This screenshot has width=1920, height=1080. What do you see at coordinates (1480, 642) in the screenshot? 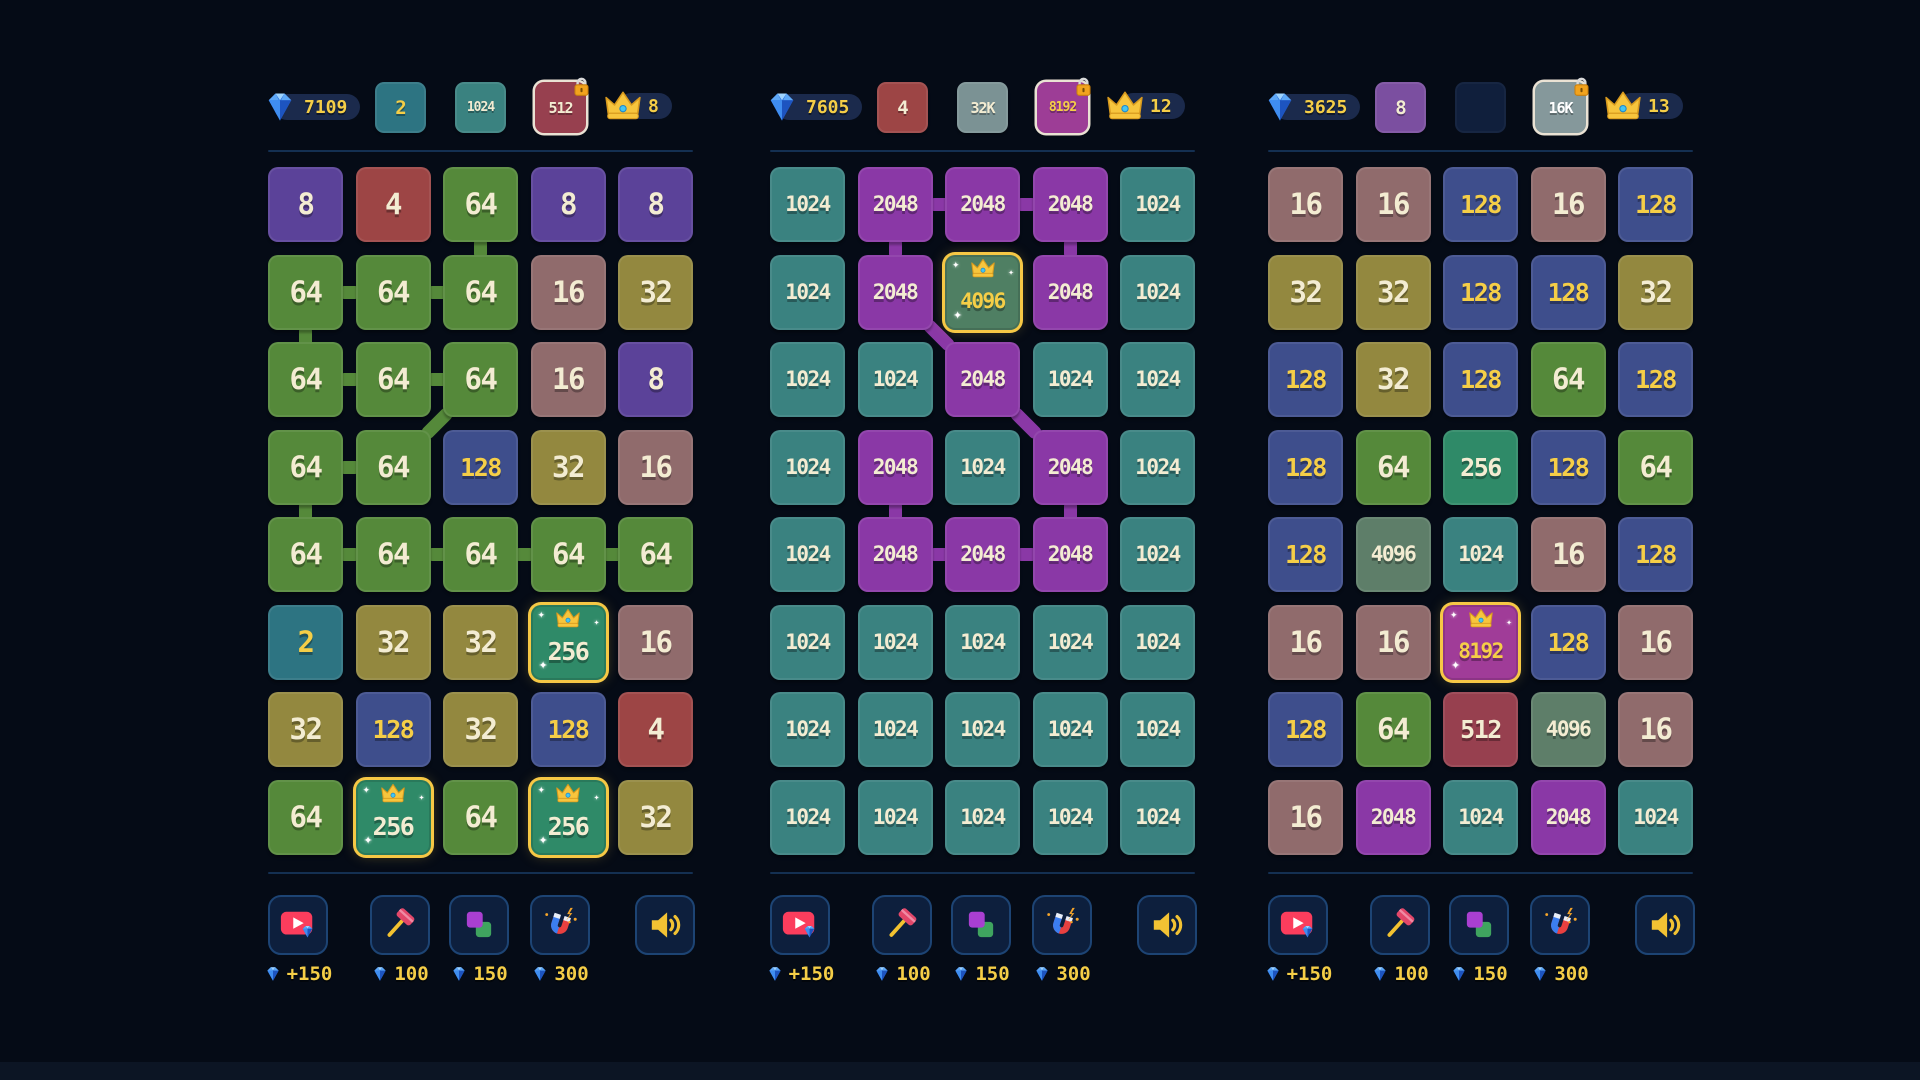
I see `tile-8192: ✦ ✦ ✦ 8192` at bounding box center [1480, 642].